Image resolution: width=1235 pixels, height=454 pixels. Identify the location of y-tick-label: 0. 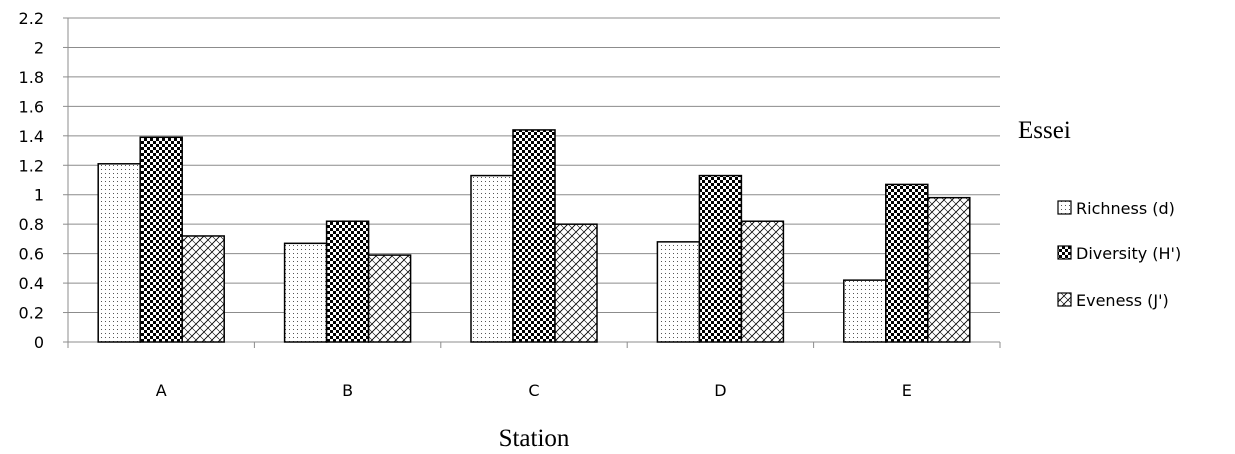
(39, 342).